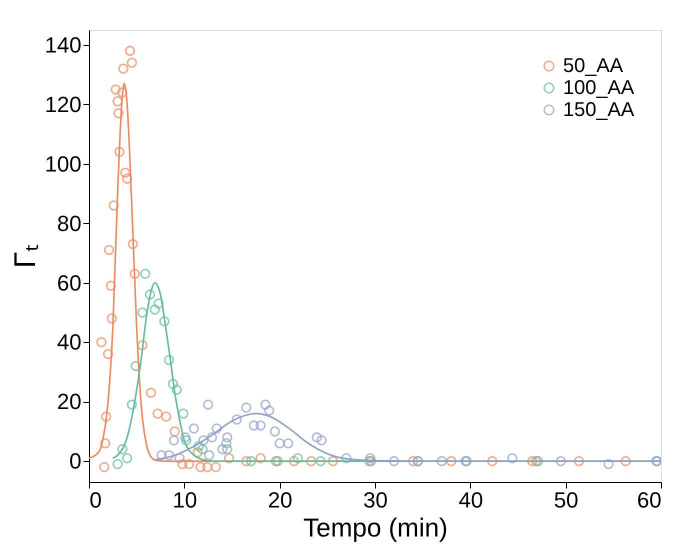 The image size is (697, 559). What do you see at coordinates (599, 88) in the screenshot?
I see `legend-label: 100_AA` at bounding box center [599, 88].